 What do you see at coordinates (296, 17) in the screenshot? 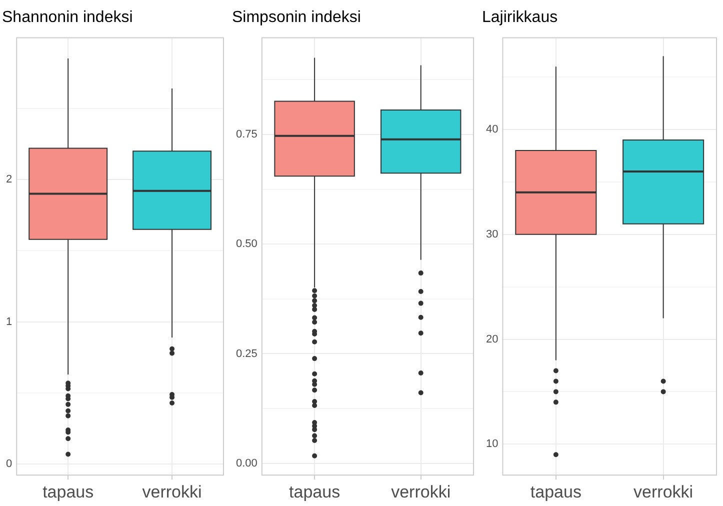
I see `chart-title: Simpsonin indeksi` at bounding box center [296, 17].